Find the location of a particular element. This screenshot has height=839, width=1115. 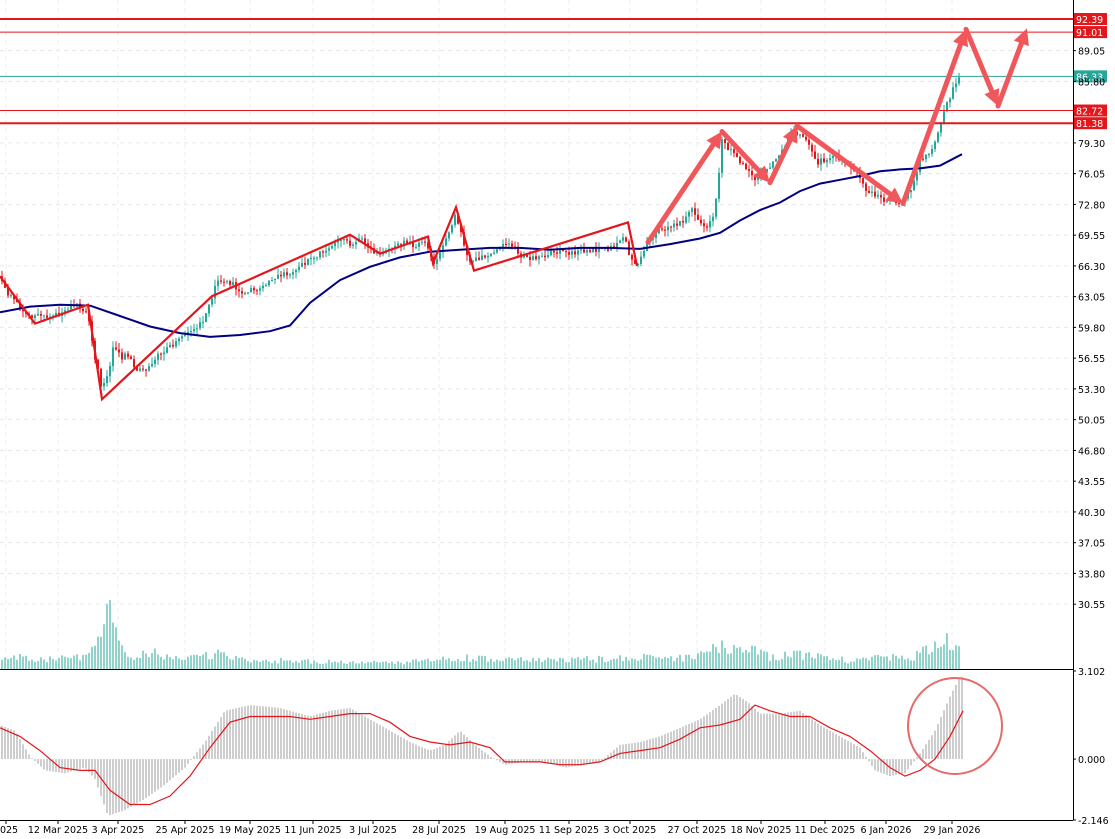

x-tick-label: 3 Oct 2025 is located at coordinates (630, 830).